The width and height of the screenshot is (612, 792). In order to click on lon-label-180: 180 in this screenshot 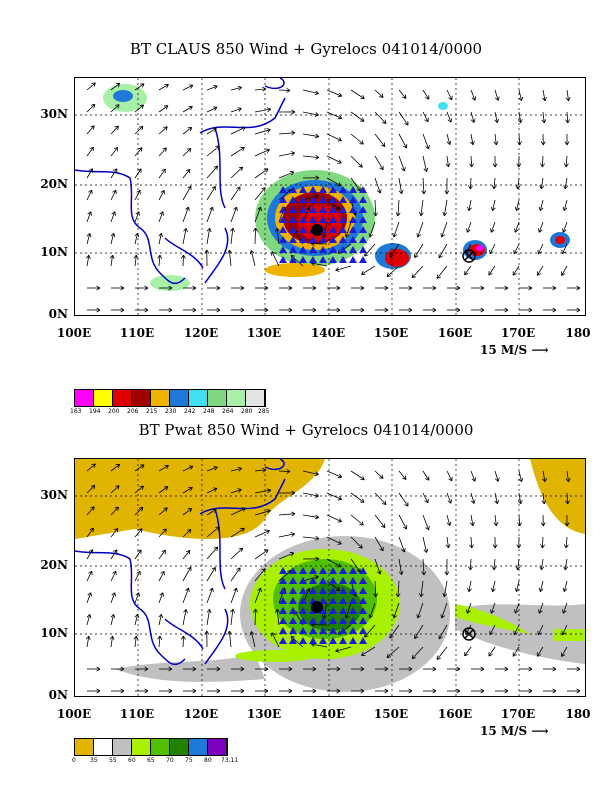, I will do `click(578, 714)`.